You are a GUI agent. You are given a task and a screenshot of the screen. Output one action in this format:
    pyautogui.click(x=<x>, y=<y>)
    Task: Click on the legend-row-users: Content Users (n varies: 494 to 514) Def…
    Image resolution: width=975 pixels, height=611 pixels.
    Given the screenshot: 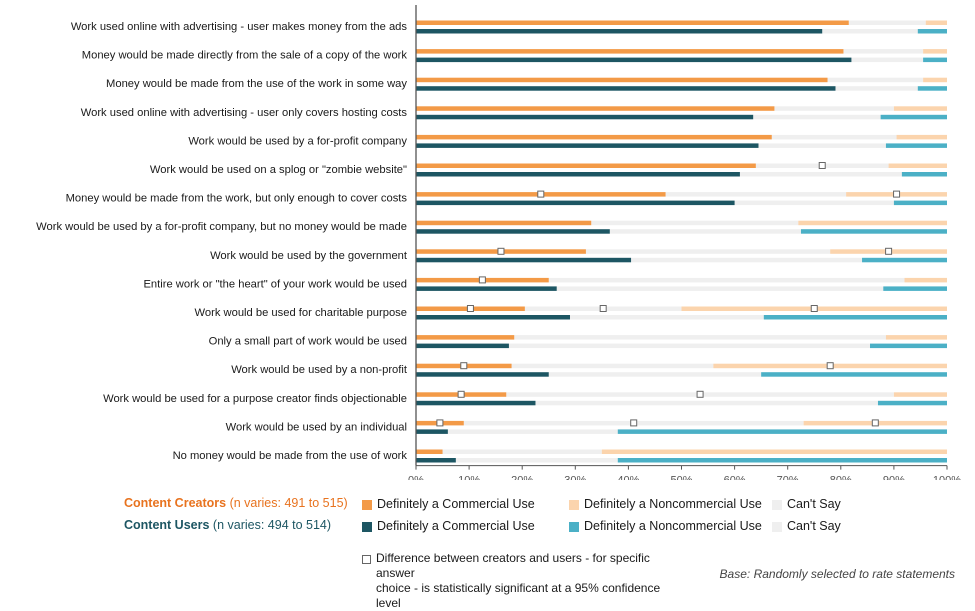 What is the action you would take?
    pyautogui.click(x=504, y=528)
    